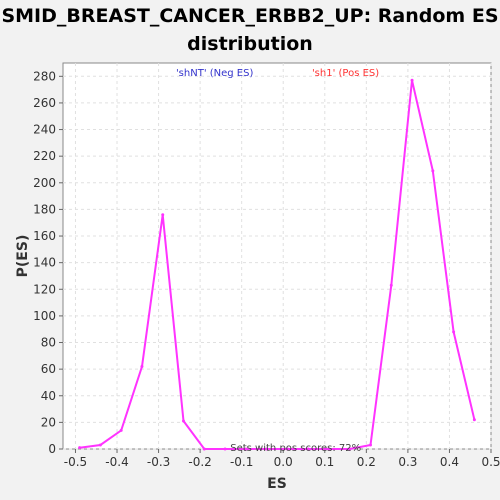  What do you see at coordinates (44, 130) in the screenshot?
I see `y-tick-label: 240` at bounding box center [44, 130].